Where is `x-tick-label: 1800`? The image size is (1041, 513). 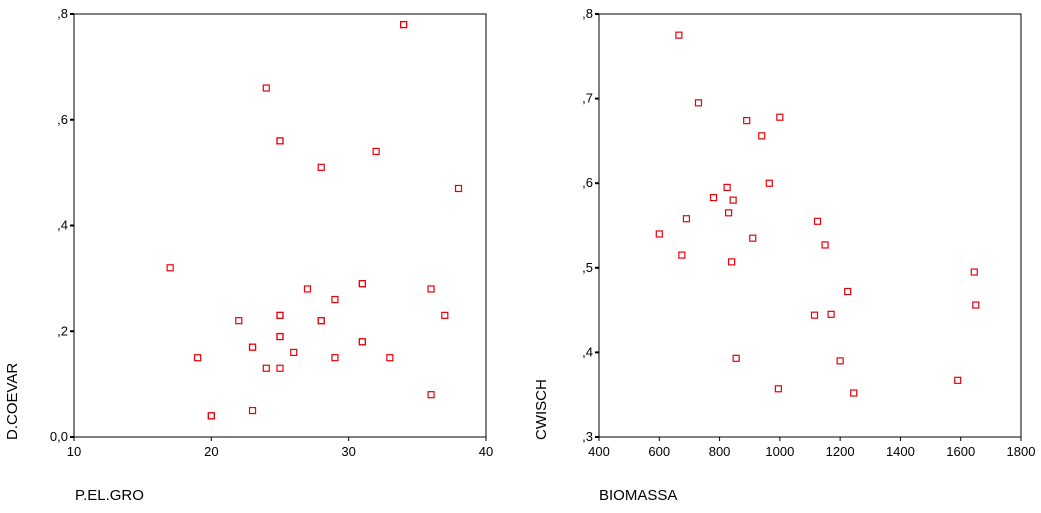 x-tick-label: 1800 is located at coordinates (1021, 451).